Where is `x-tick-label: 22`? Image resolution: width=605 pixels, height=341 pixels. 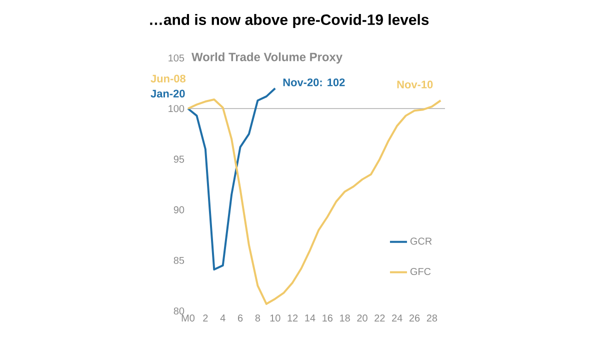
x-tick-label: 22 is located at coordinates (379, 318).